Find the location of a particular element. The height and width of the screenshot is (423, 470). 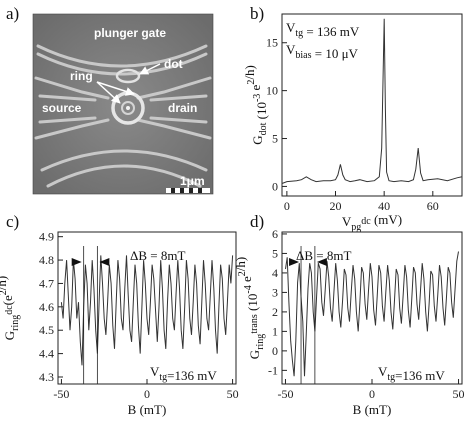

y-tick-label: 4.6 is located at coordinates (46, 307).